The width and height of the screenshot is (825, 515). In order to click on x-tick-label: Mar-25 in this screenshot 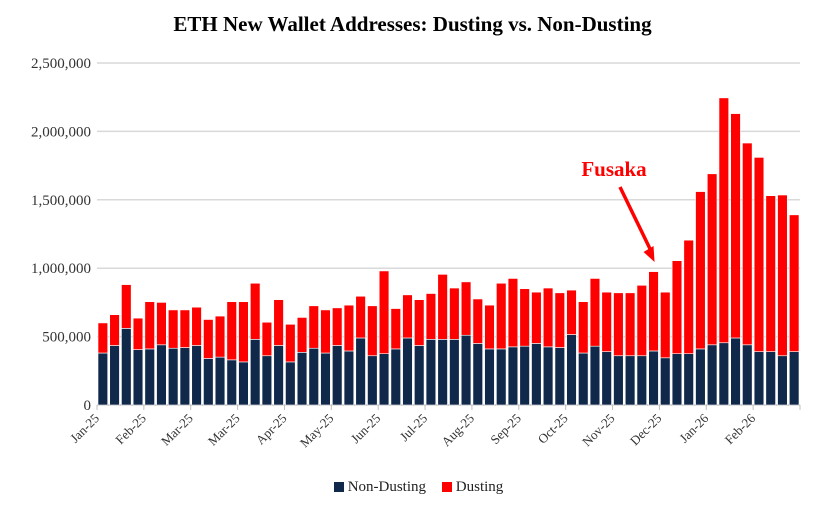, I will do `click(177, 430)`.